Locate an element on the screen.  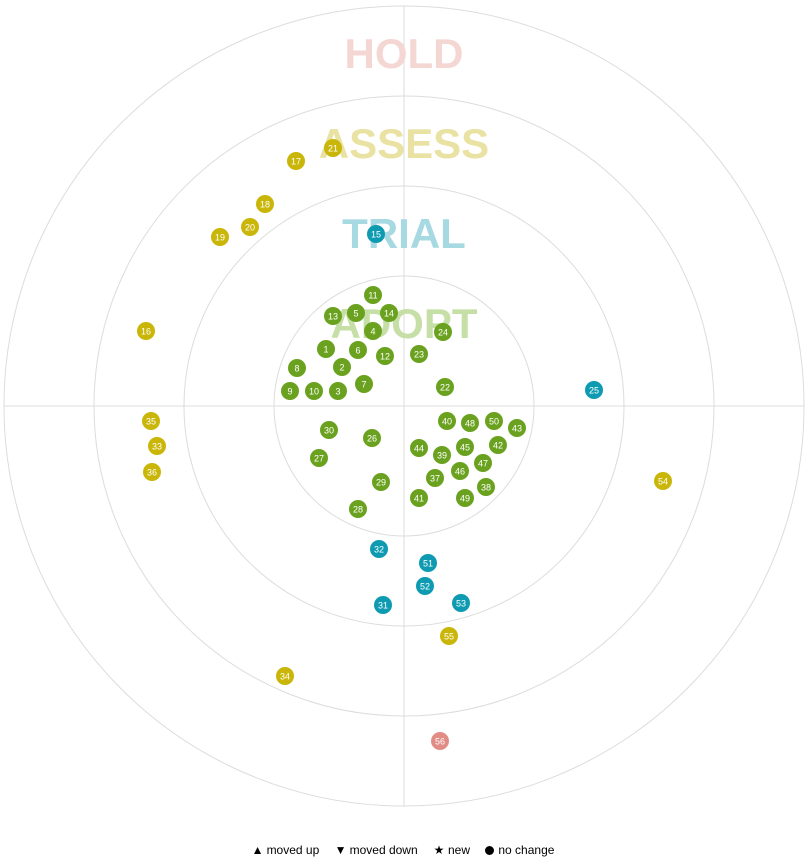
blip-15: 15 is located at coordinates (376, 234).